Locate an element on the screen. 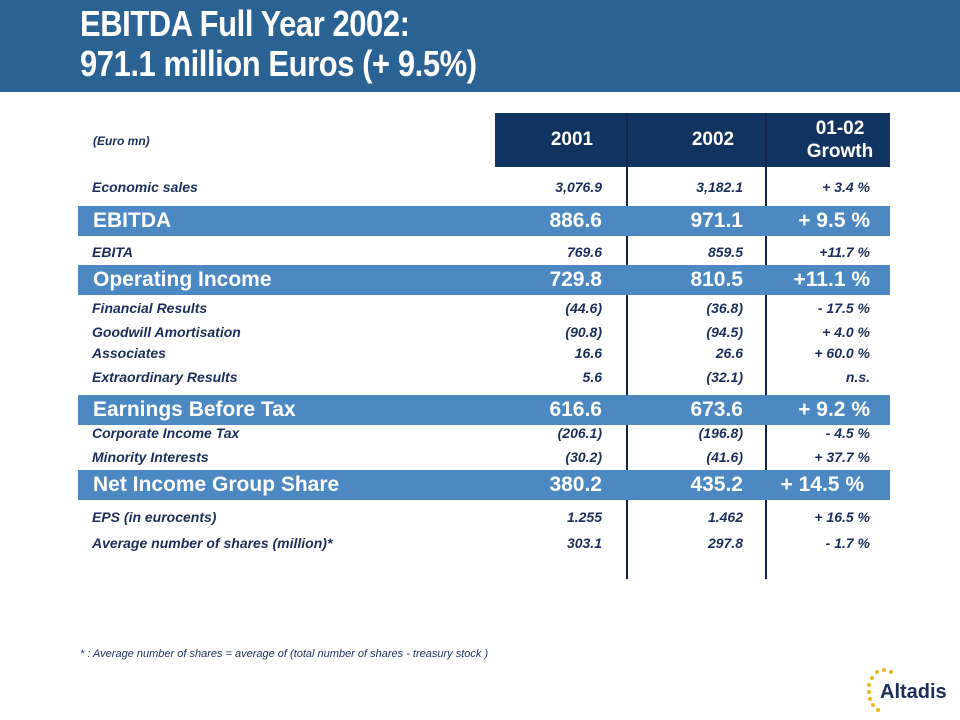 This screenshot has width=960, height=720. table-row-highlight: EBITDA 886.6 971.1 + 9.5 % is located at coordinates (480, 221).